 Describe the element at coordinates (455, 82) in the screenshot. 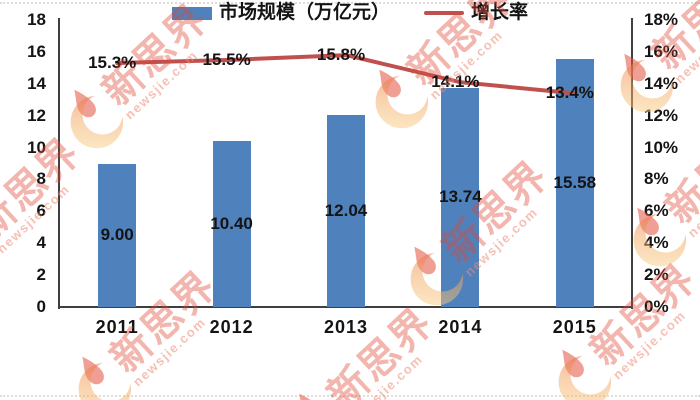

I see `growth-rate-label: 14.1%` at that location.